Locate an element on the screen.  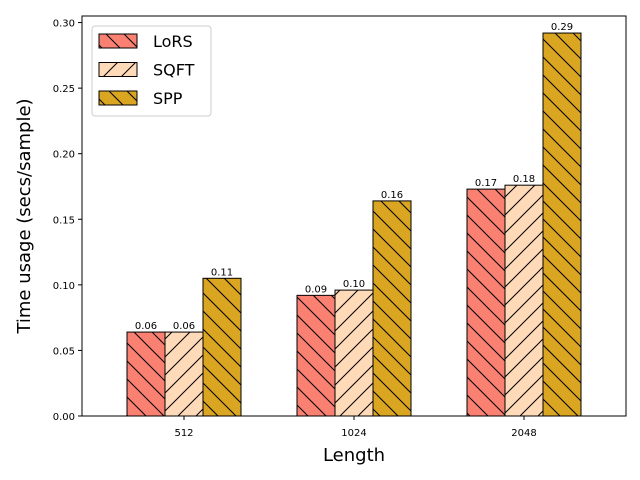
data-label: 0.18 is located at coordinates (524, 179).